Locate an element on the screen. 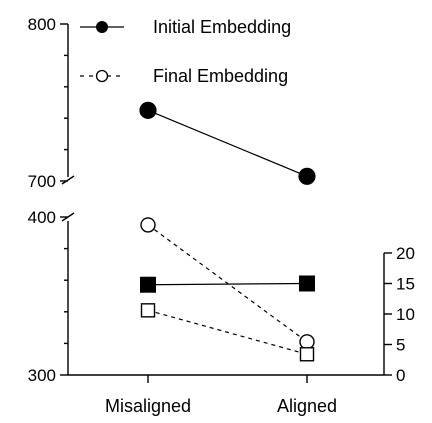 This screenshot has width=432, height=423. left-tick-label: 300 is located at coordinates (42, 375).